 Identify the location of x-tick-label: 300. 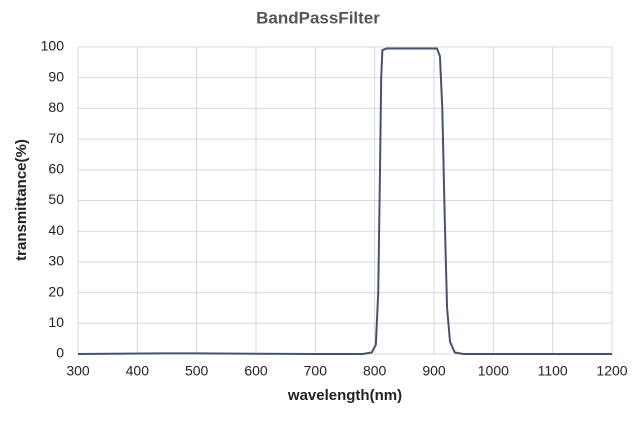
(78, 371).